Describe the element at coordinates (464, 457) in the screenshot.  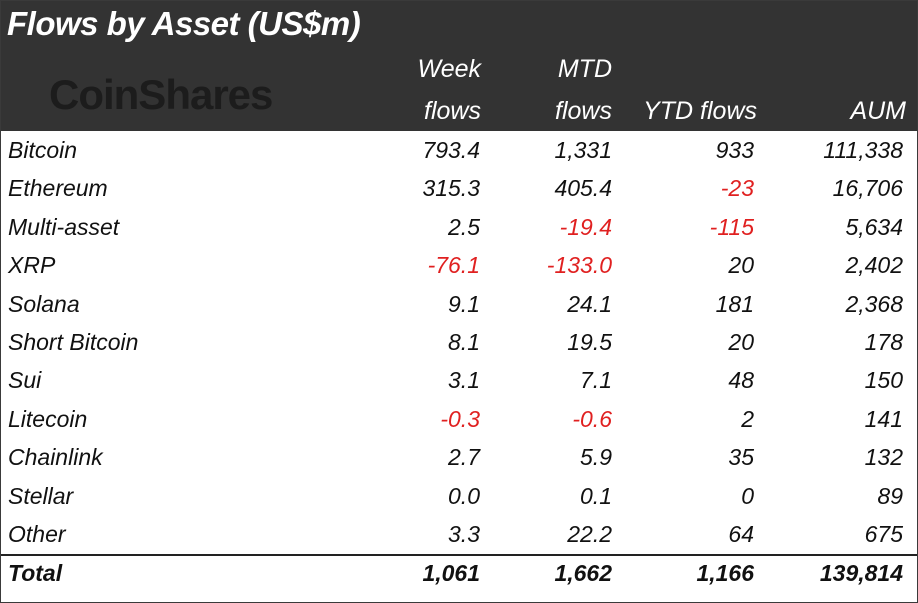
I see `cell-week: 2.7` at that location.